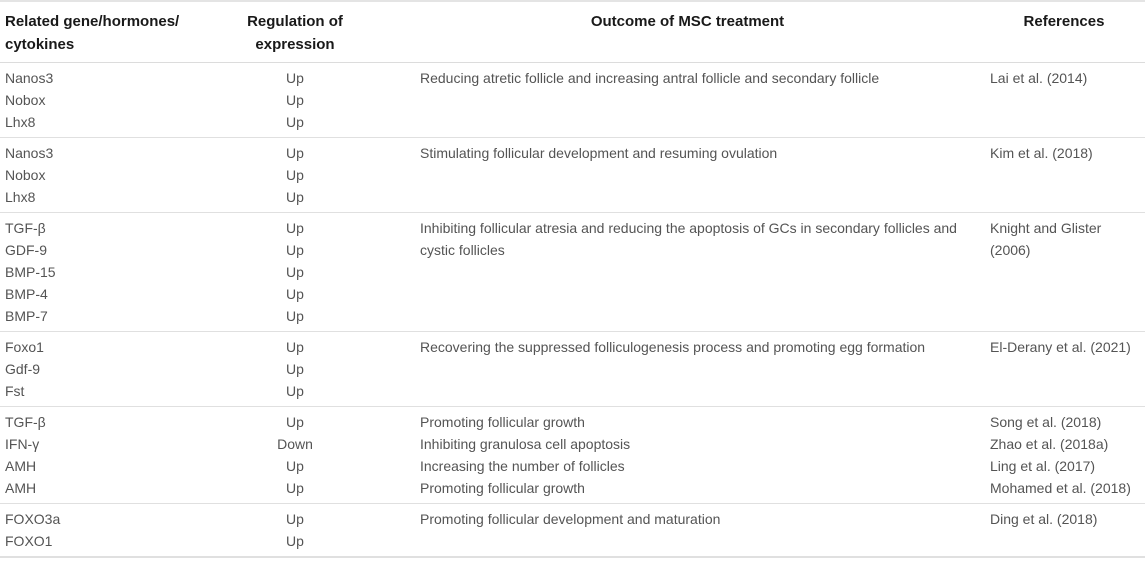 Image resolution: width=1145 pixels, height=562 pixels. What do you see at coordinates (1065, 272) in the screenshot?
I see `references-cell: Knight and Glister (2006)` at bounding box center [1065, 272].